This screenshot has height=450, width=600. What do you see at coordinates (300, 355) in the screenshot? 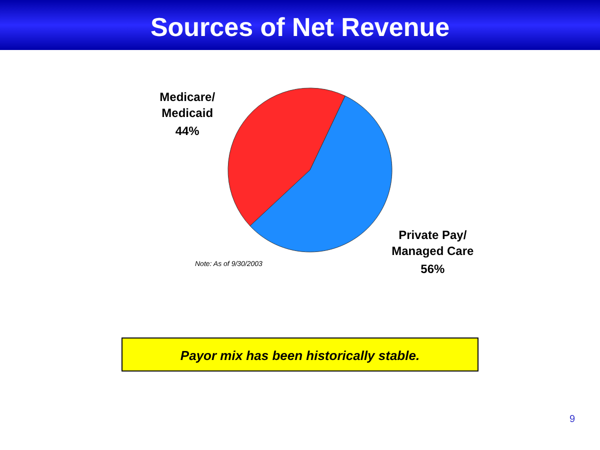
I see `text: Payor mix has been historically stable.` at bounding box center [300, 355].